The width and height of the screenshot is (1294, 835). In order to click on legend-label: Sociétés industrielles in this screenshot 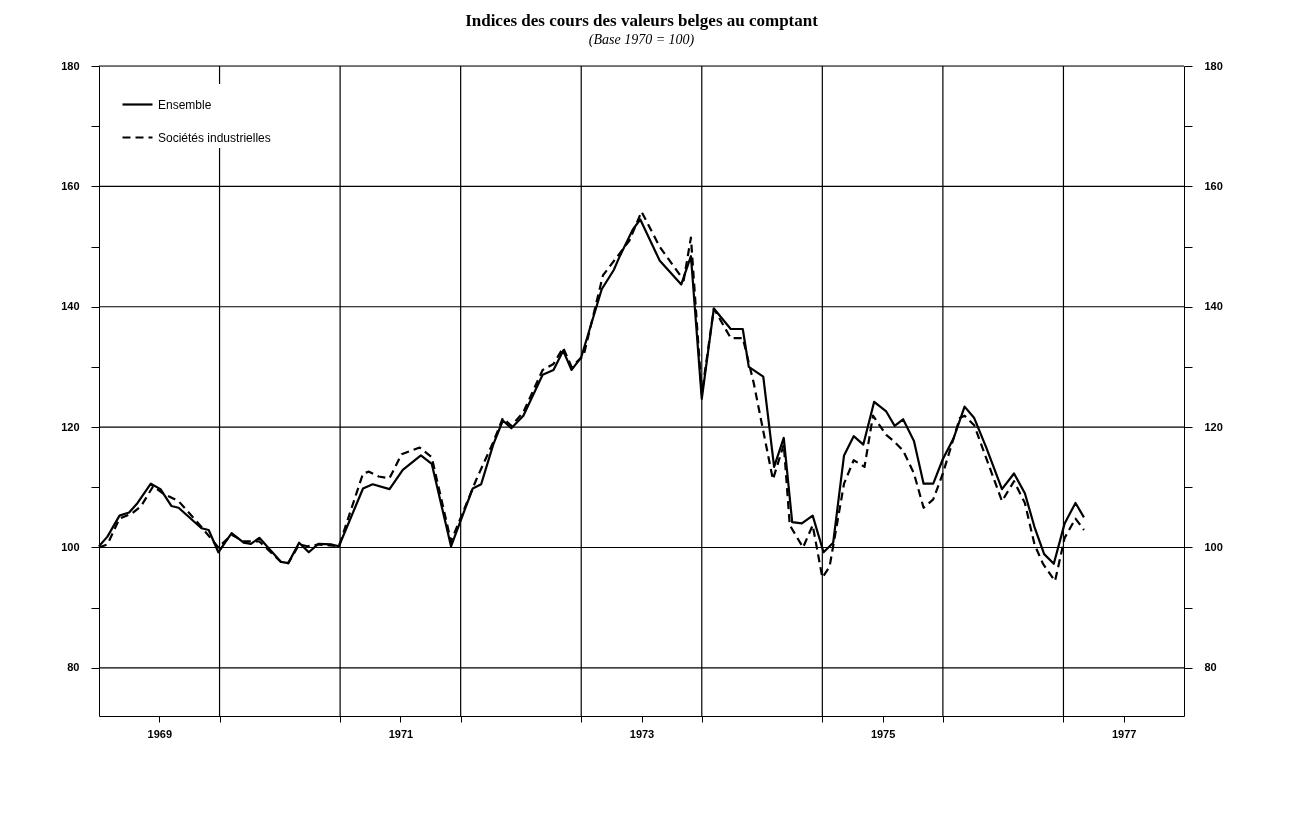, I will do `click(214, 137)`.